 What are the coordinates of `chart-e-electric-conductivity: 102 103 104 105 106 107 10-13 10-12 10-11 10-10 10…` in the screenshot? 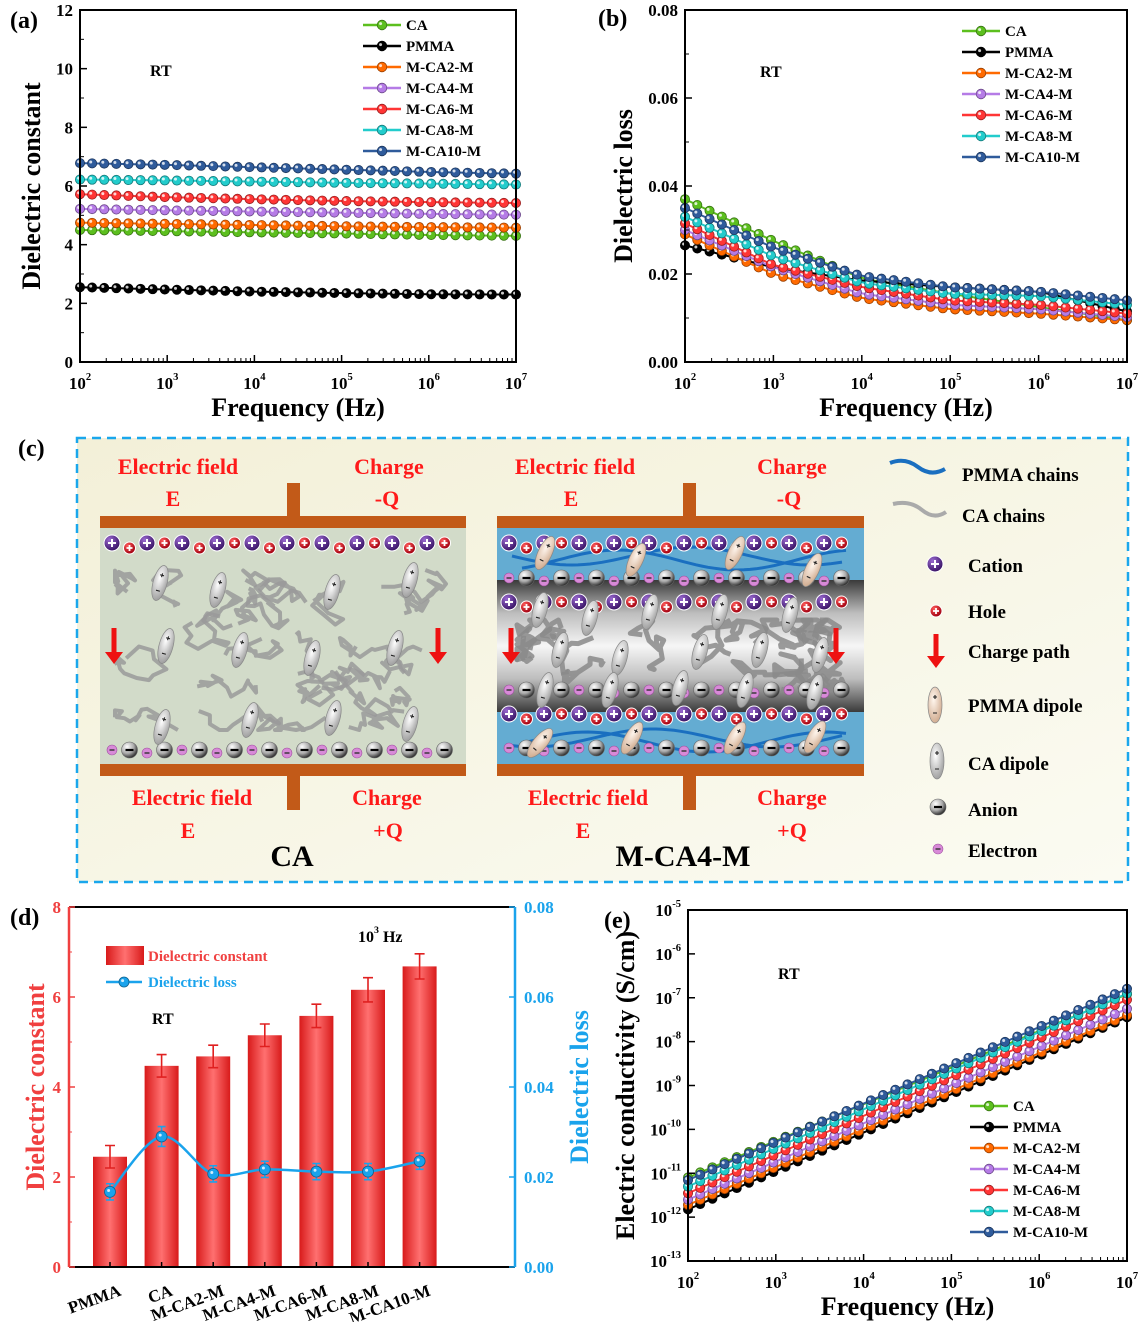 It's located at (871, 1110).